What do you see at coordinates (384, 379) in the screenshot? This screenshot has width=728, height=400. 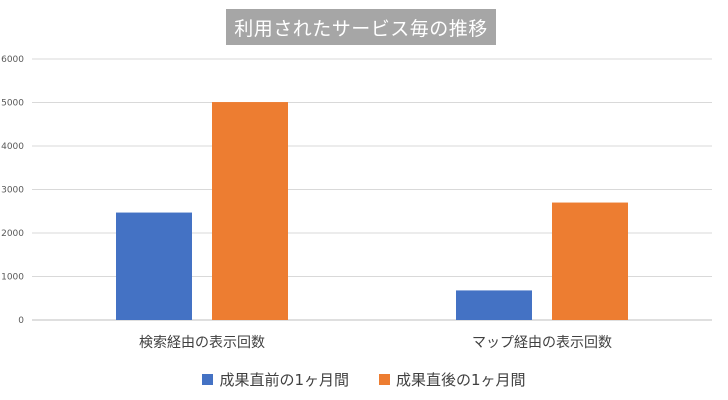 I see `legend-swatch-after` at bounding box center [384, 379].